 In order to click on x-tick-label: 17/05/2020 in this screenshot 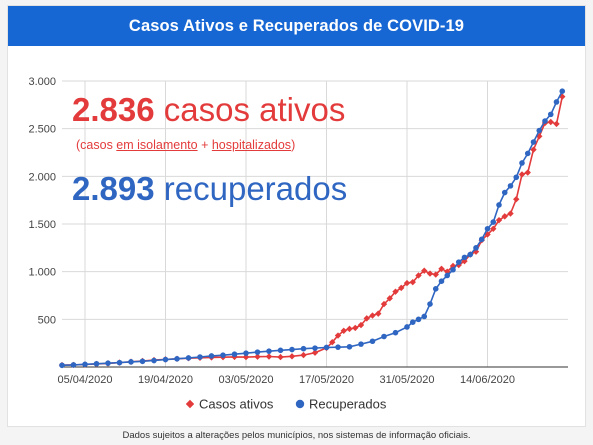, I will do `click(326, 380)`.